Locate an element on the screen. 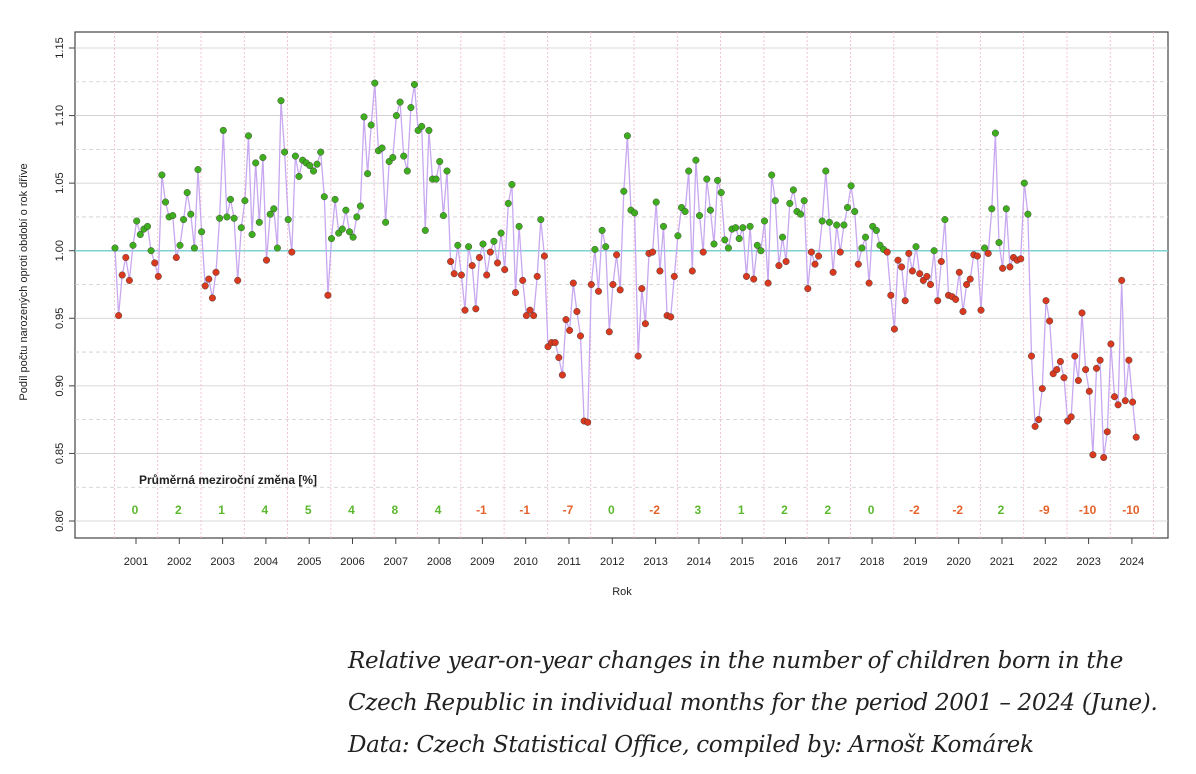 The image size is (1196, 774). x-tick-label: 2023 is located at coordinates (1088, 562).